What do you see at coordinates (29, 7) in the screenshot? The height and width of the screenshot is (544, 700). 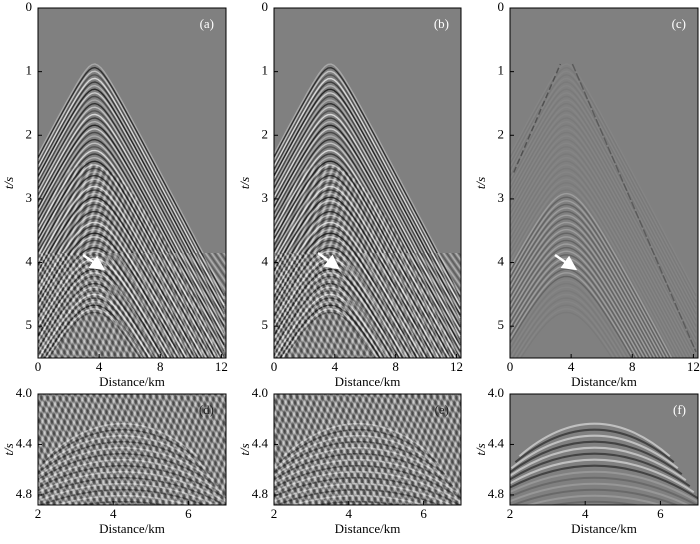 I see `y-tick-label: 0` at bounding box center [29, 7].